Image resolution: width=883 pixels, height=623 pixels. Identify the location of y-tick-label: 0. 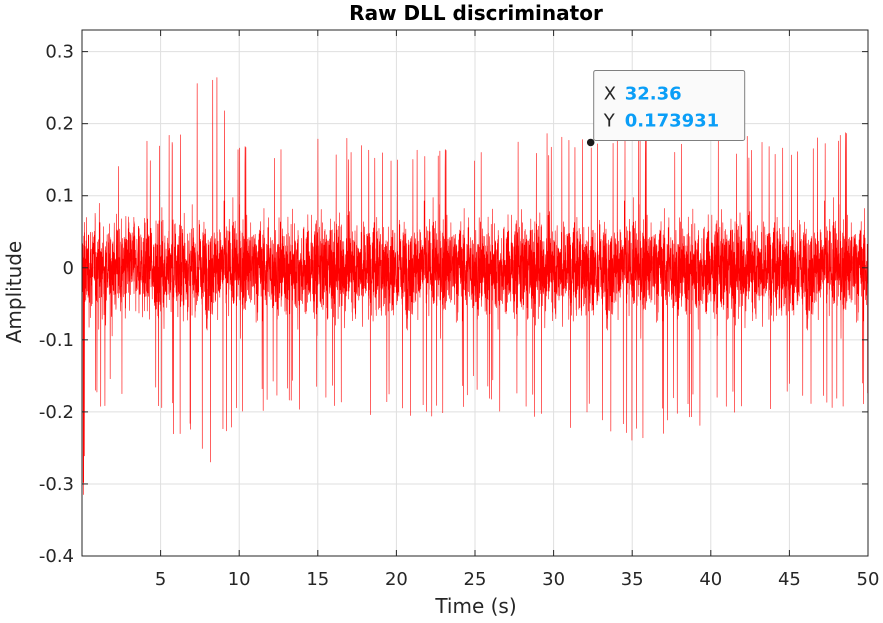
(68, 268).